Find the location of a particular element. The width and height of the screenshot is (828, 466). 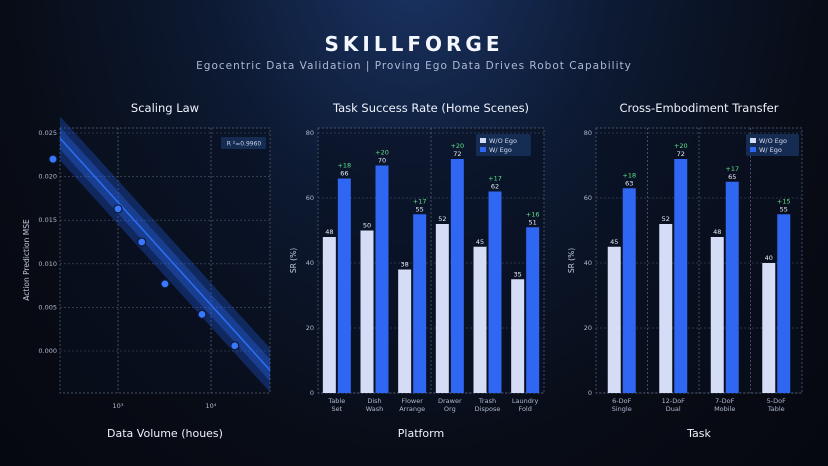

task-success-legend-swatch-w is located at coordinates (483, 149).